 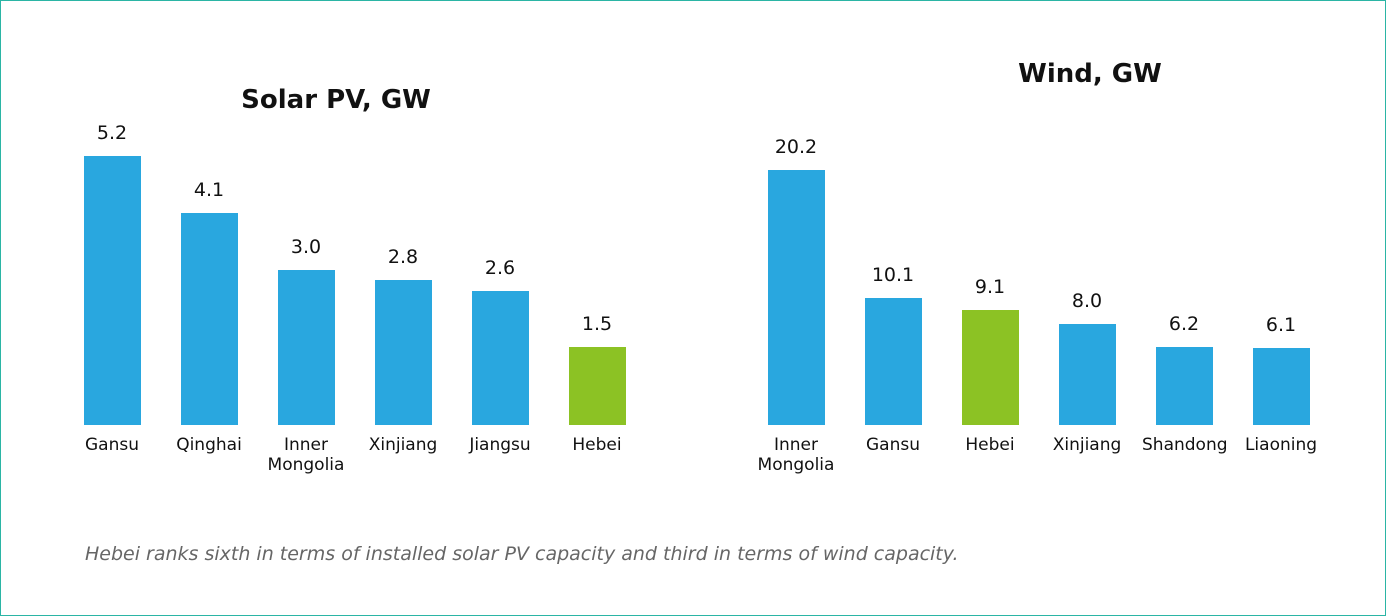 I want to click on value-label: 20.2, so click(x=796, y=147).